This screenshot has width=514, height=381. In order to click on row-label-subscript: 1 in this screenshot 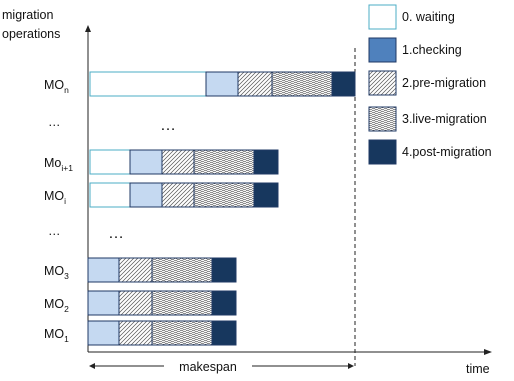, I will do `click(66, 339)`.